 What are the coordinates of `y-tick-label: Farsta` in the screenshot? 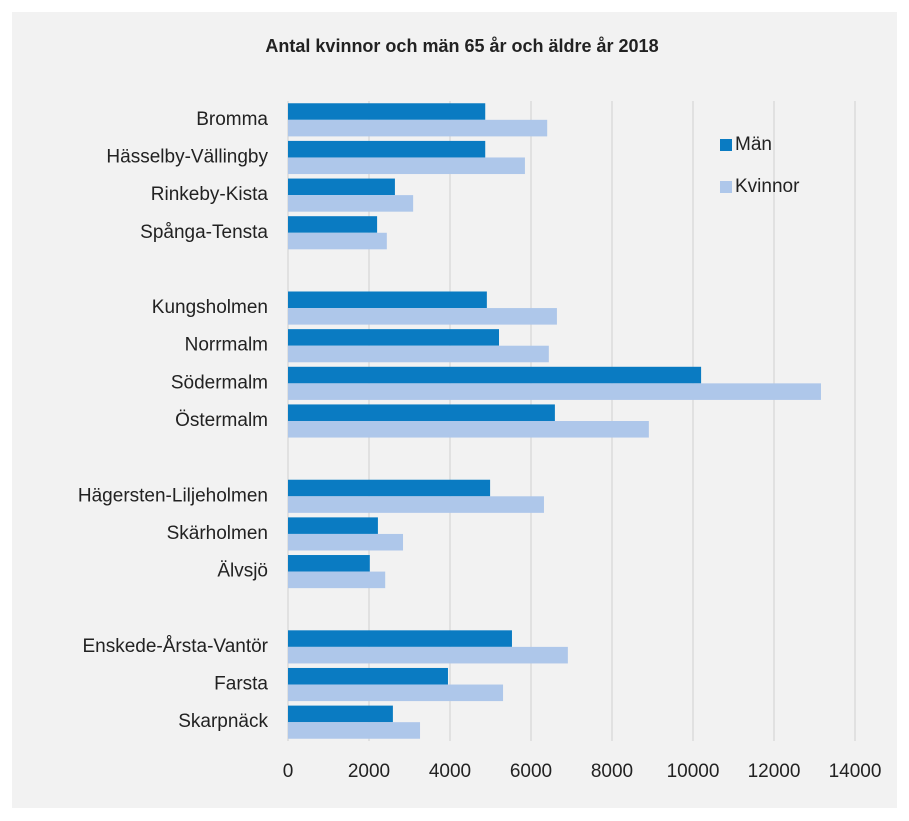 It's located at (241, 684).